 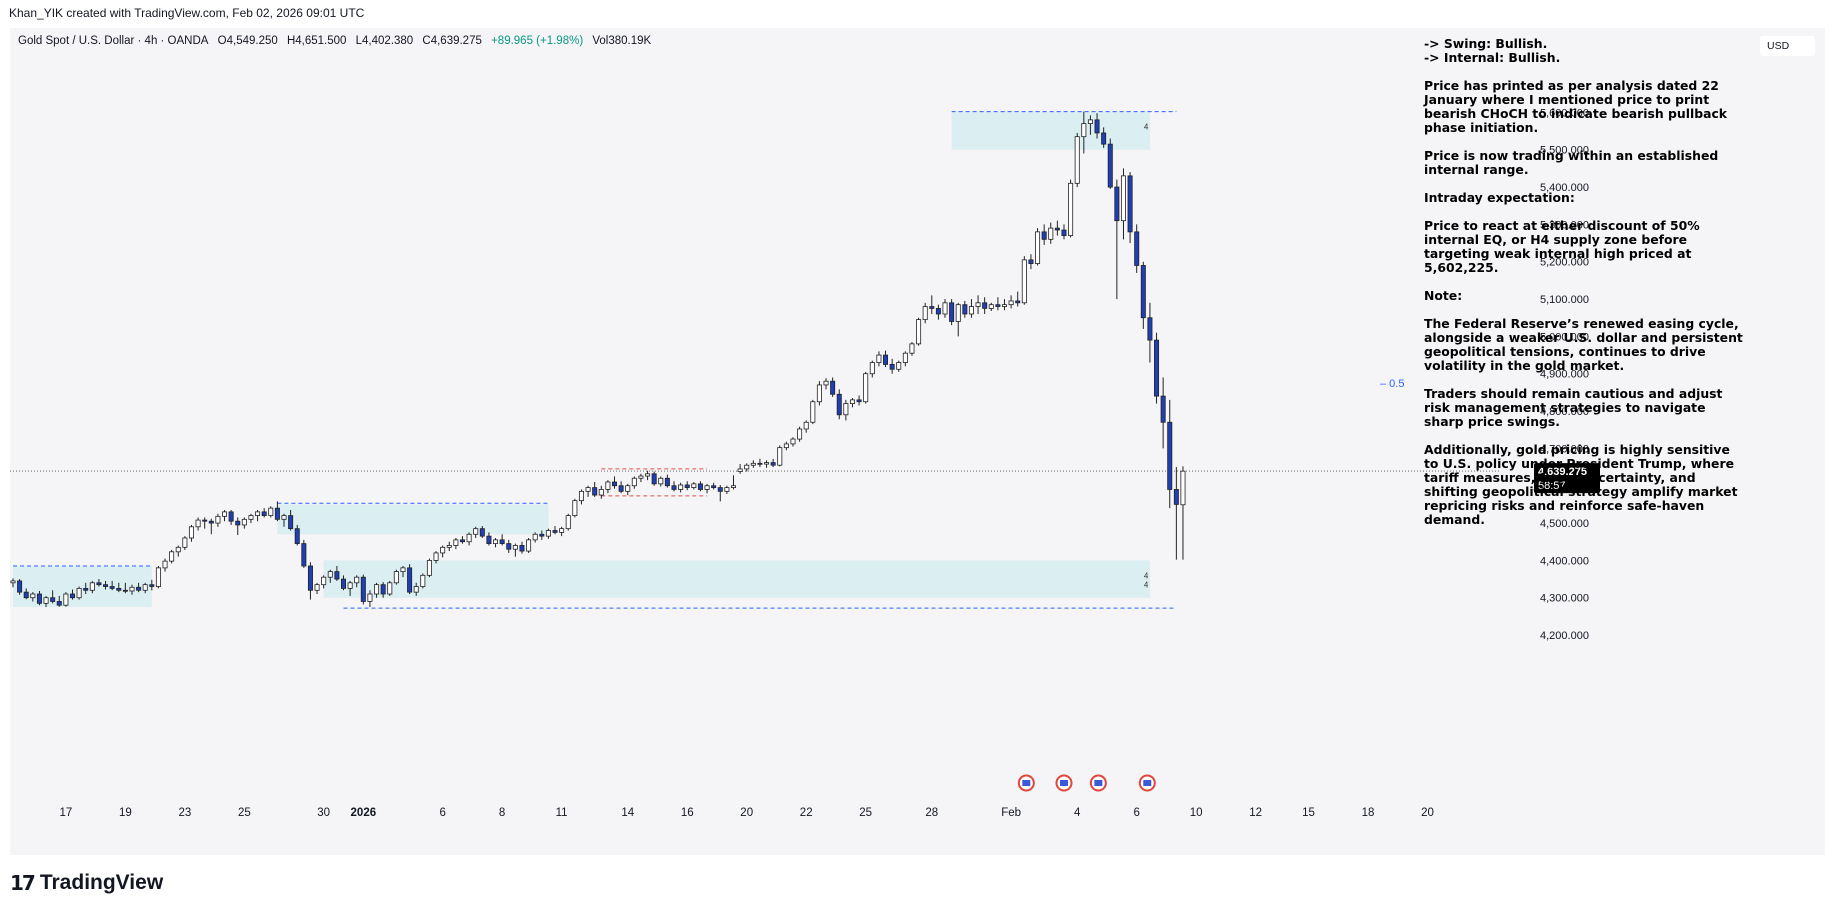 I want to click on y-tick-label: 4,700.000, so click(x=1564, y=449).